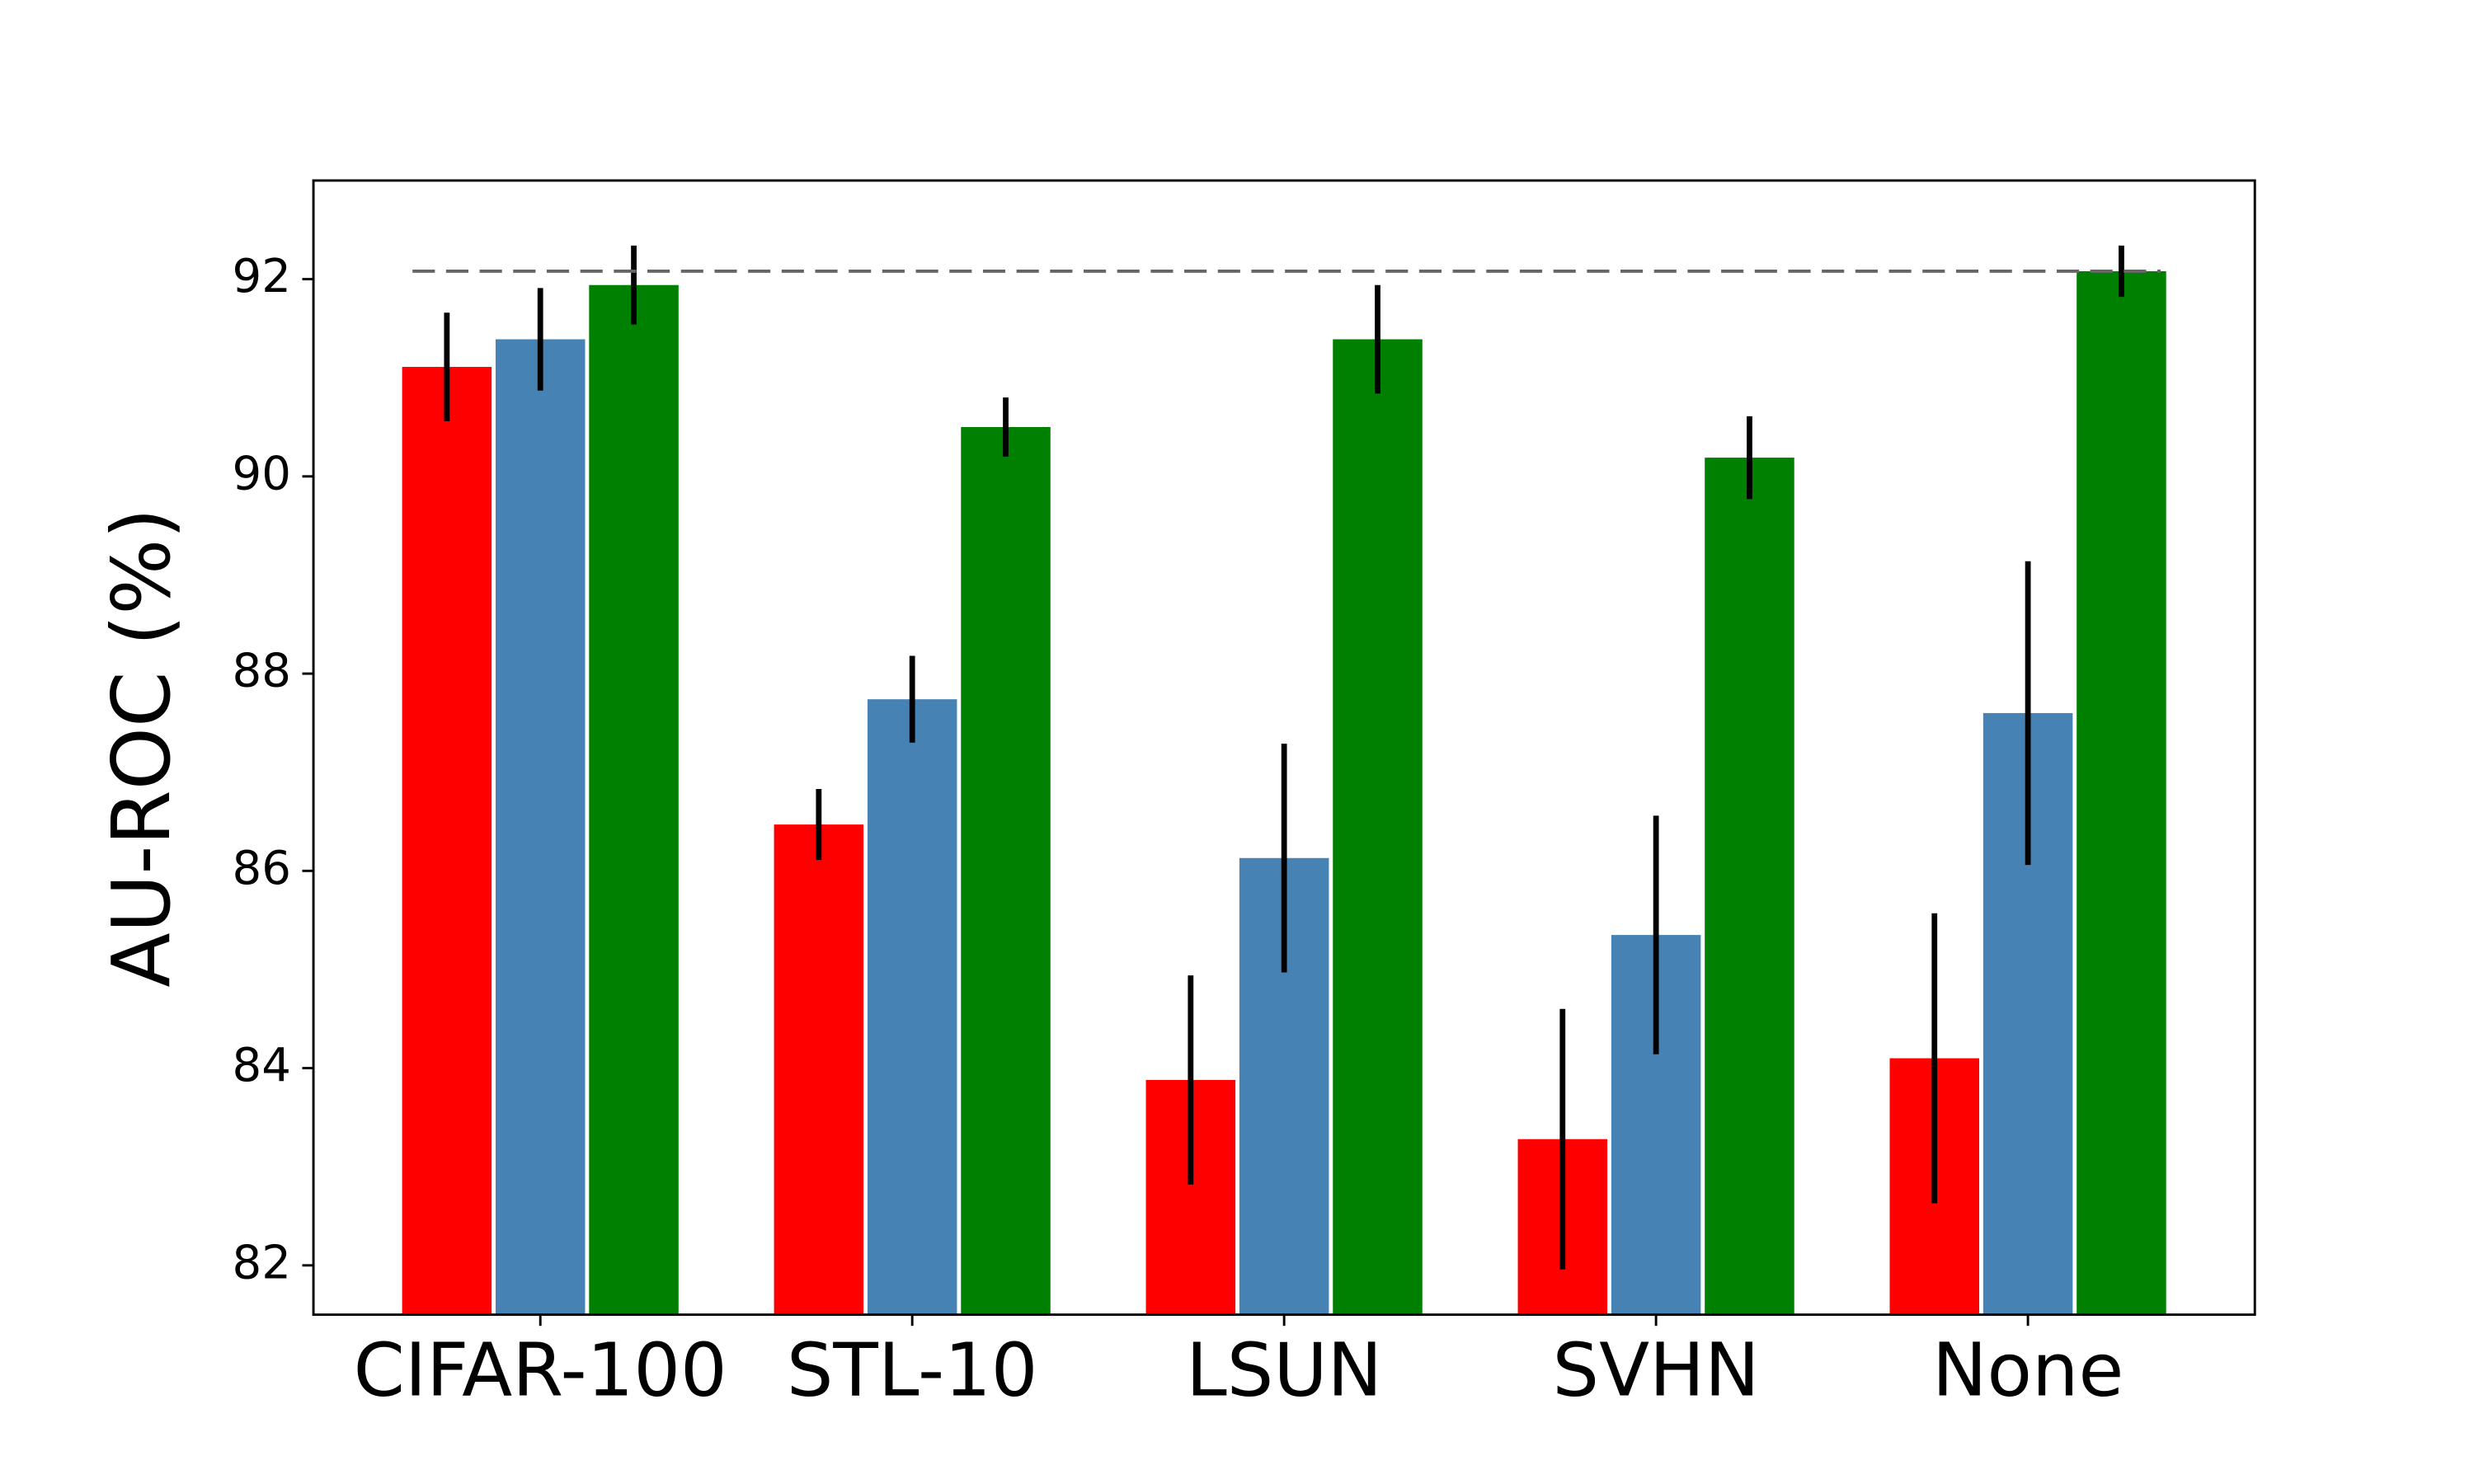  What do you see at coordinates (261, 473) in the screenshot?
I see `y-tick-label: 90` at bounding box center [261, 473].